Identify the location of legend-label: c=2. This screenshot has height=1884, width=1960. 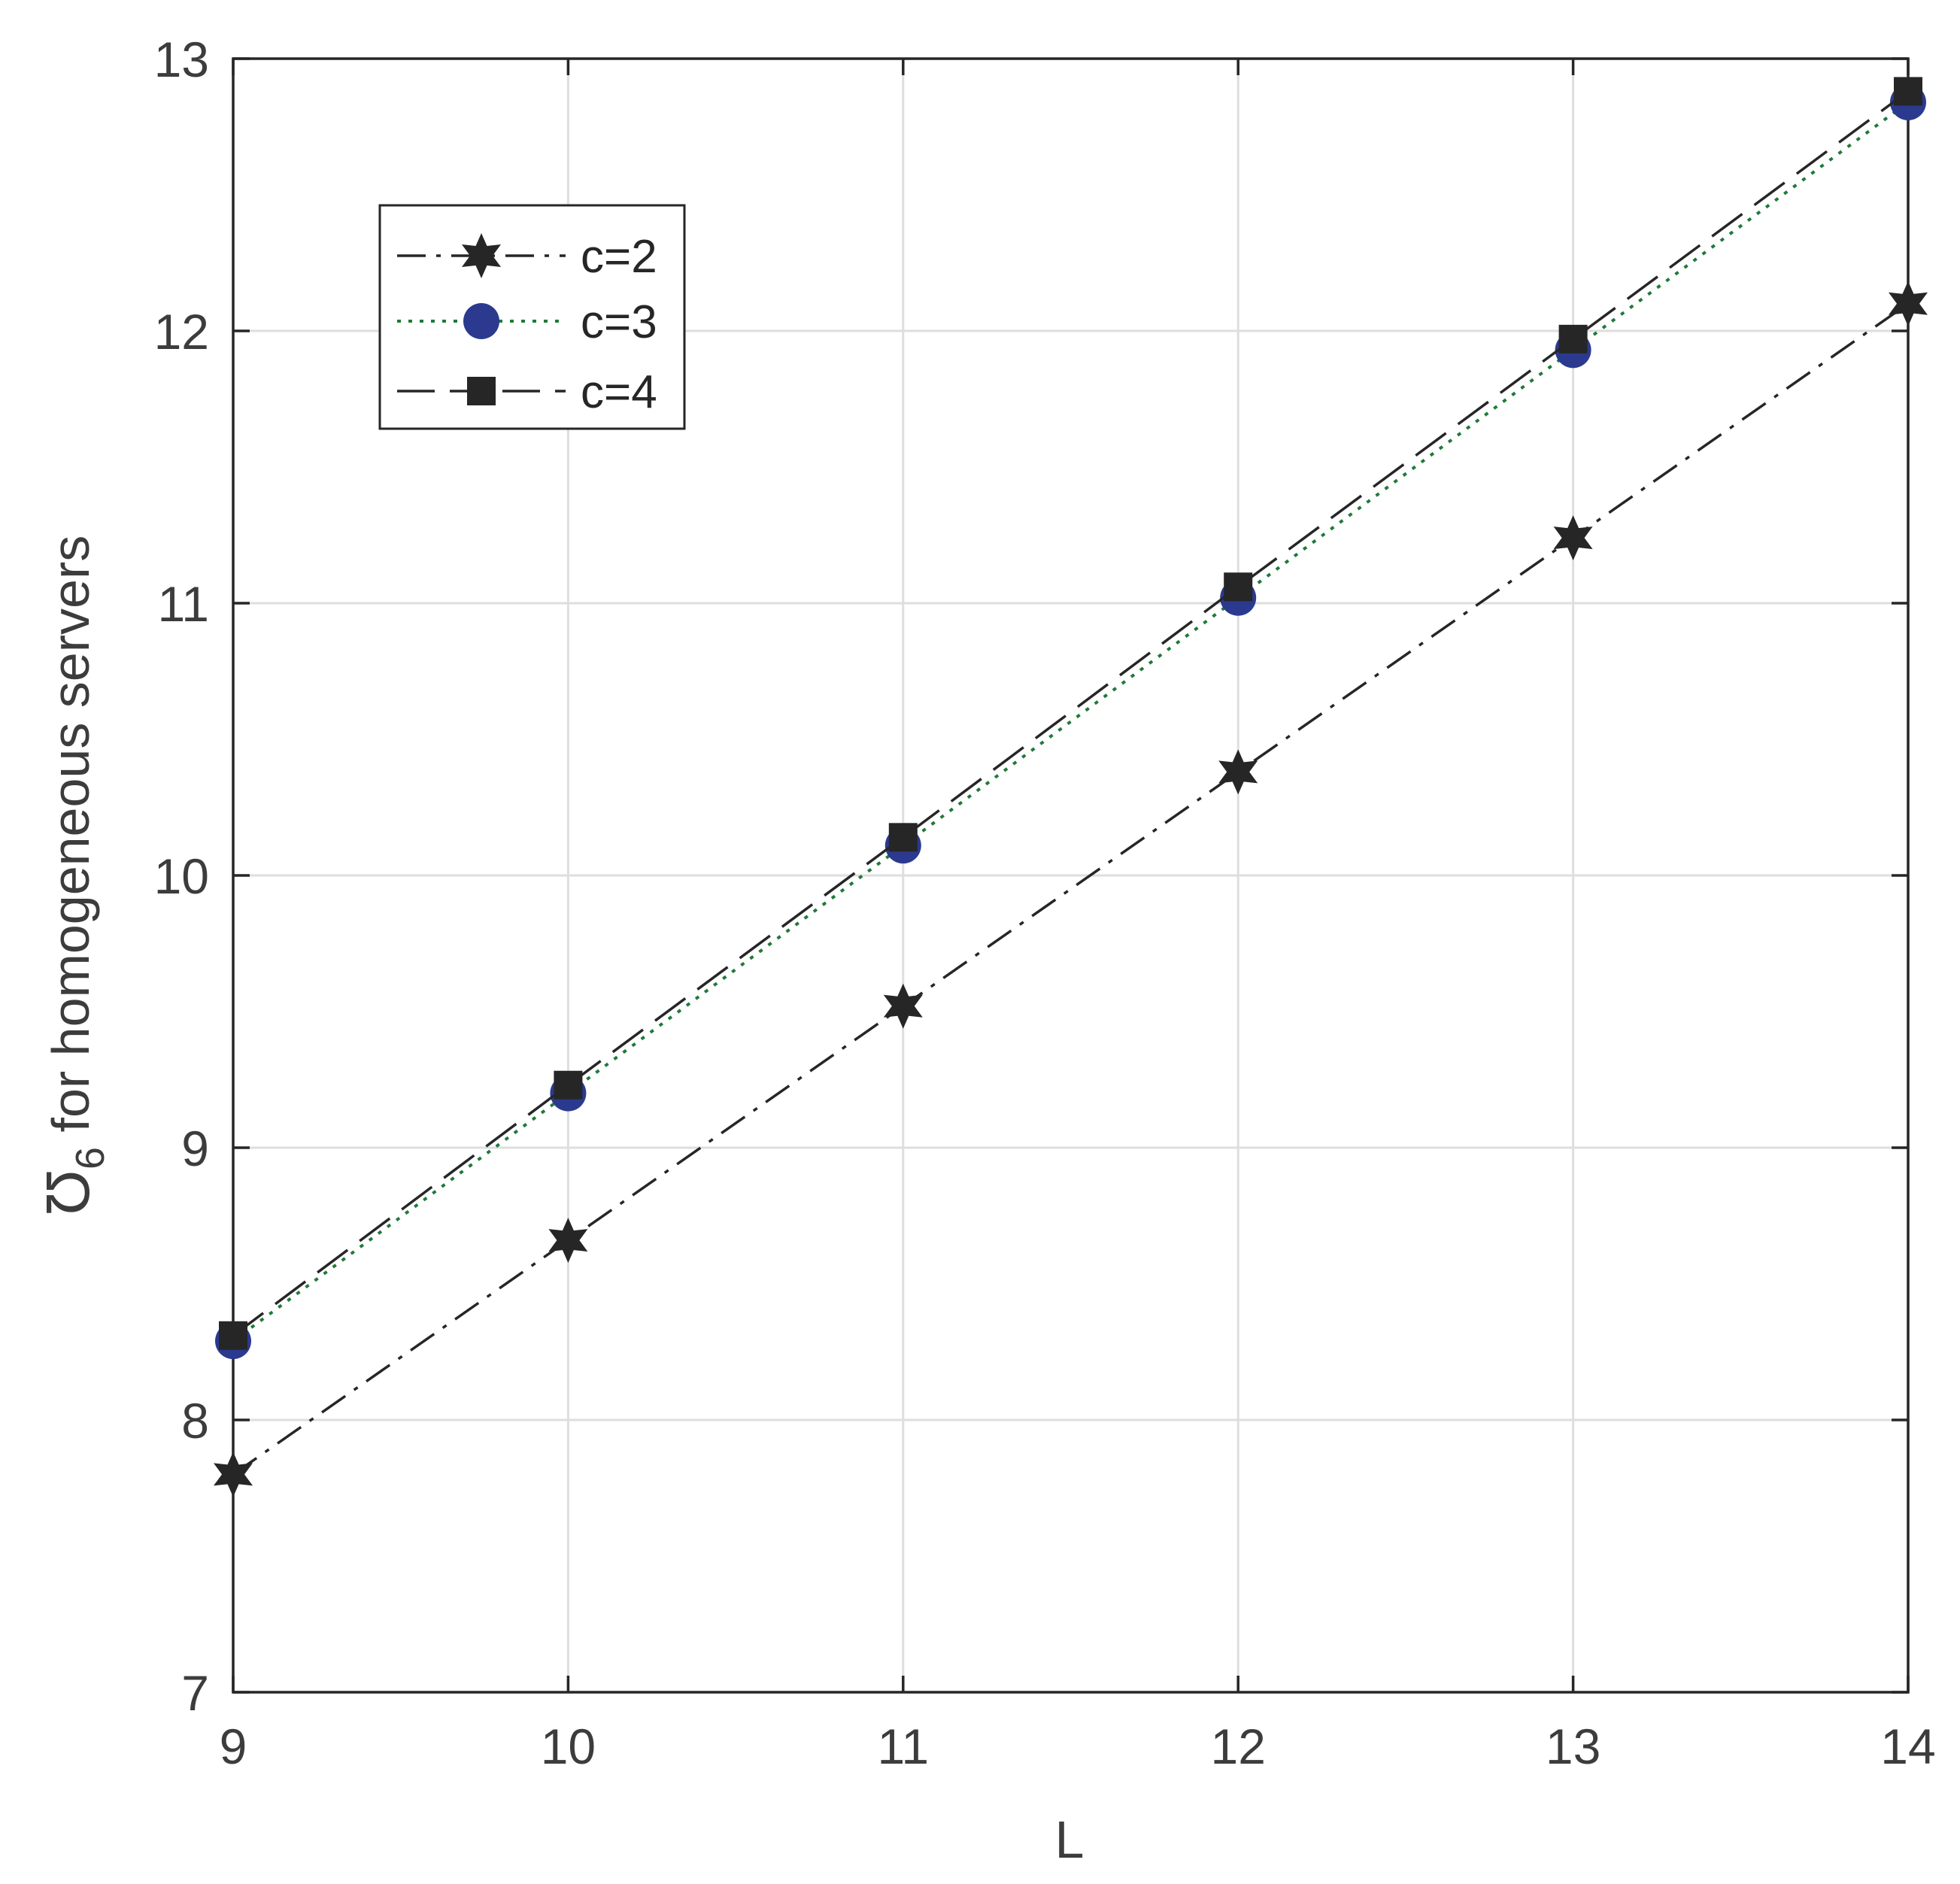
(619, 257).